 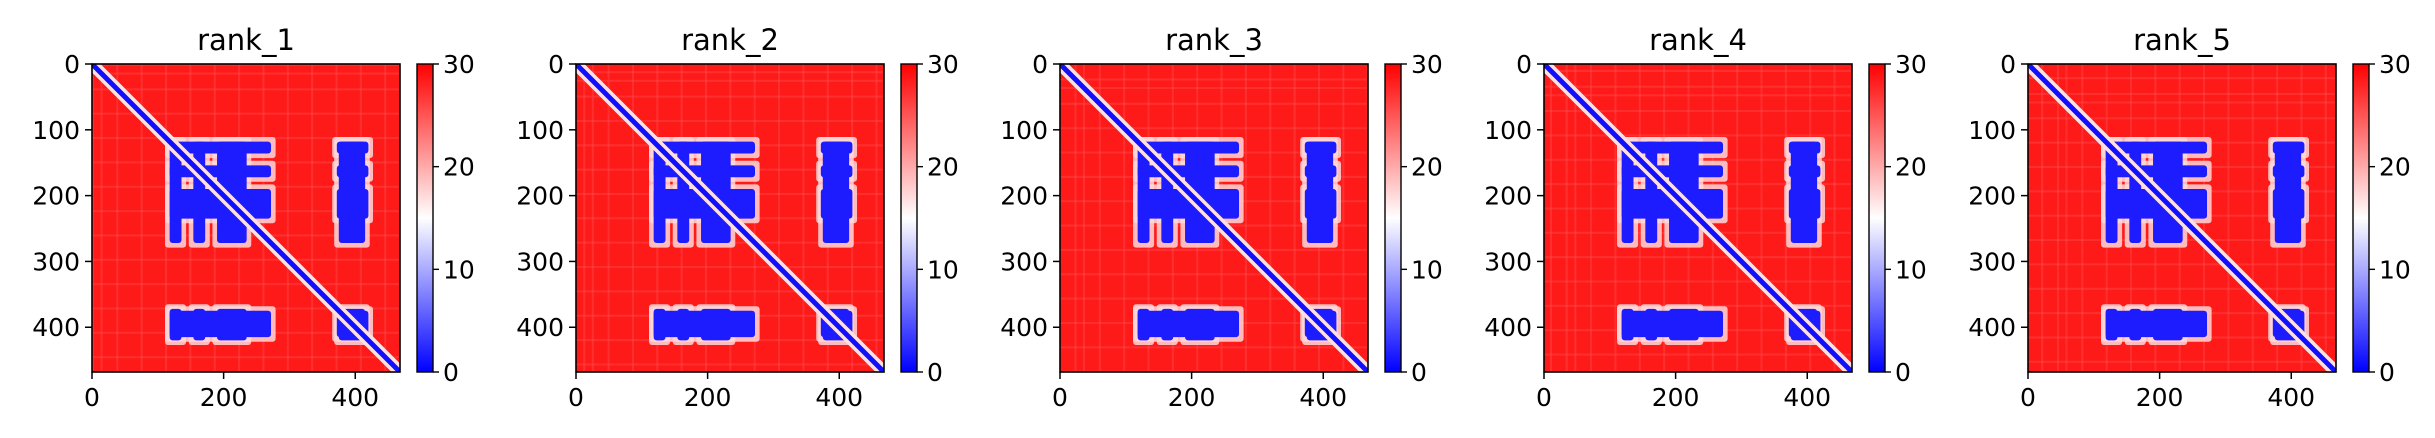 What do you see at coordinates (224, 397) in the screenshot?
I see `x-tick-label: 200` at bounding box center [224, 397].